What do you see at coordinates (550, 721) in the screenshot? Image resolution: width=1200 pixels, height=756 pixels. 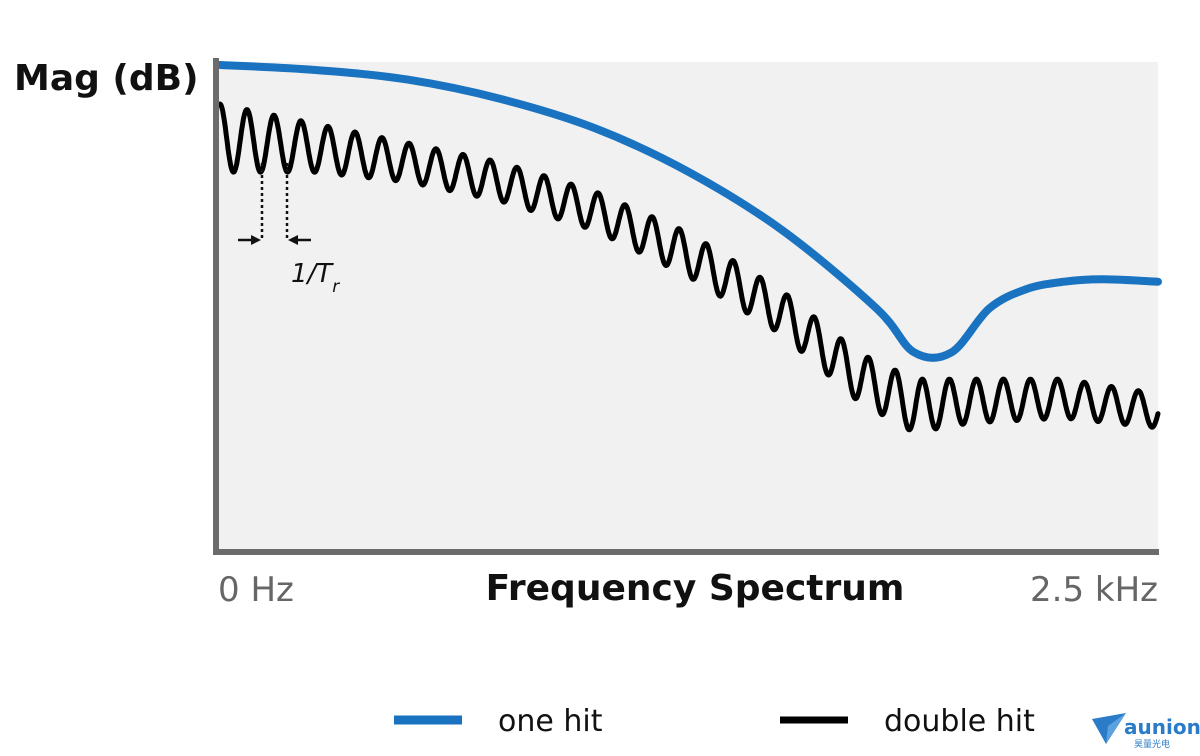 I see `legend-label-one-hit: one hit` at bounding box center [550, 721].